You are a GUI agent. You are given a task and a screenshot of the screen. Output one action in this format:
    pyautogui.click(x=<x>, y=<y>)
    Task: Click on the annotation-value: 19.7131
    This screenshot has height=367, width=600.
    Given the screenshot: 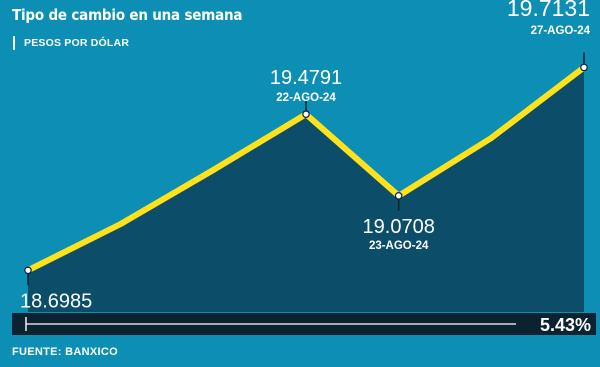 What is the action you would take?
    pyautogui.click(x=548, y=10)
    